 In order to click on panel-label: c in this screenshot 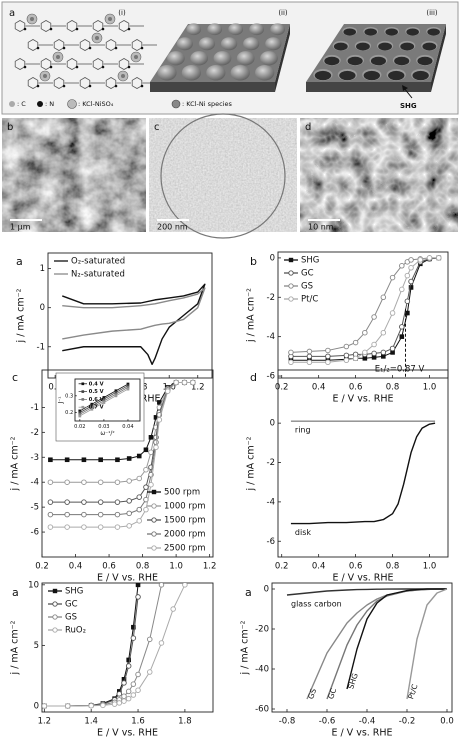, I will do `click(15, 377)`.